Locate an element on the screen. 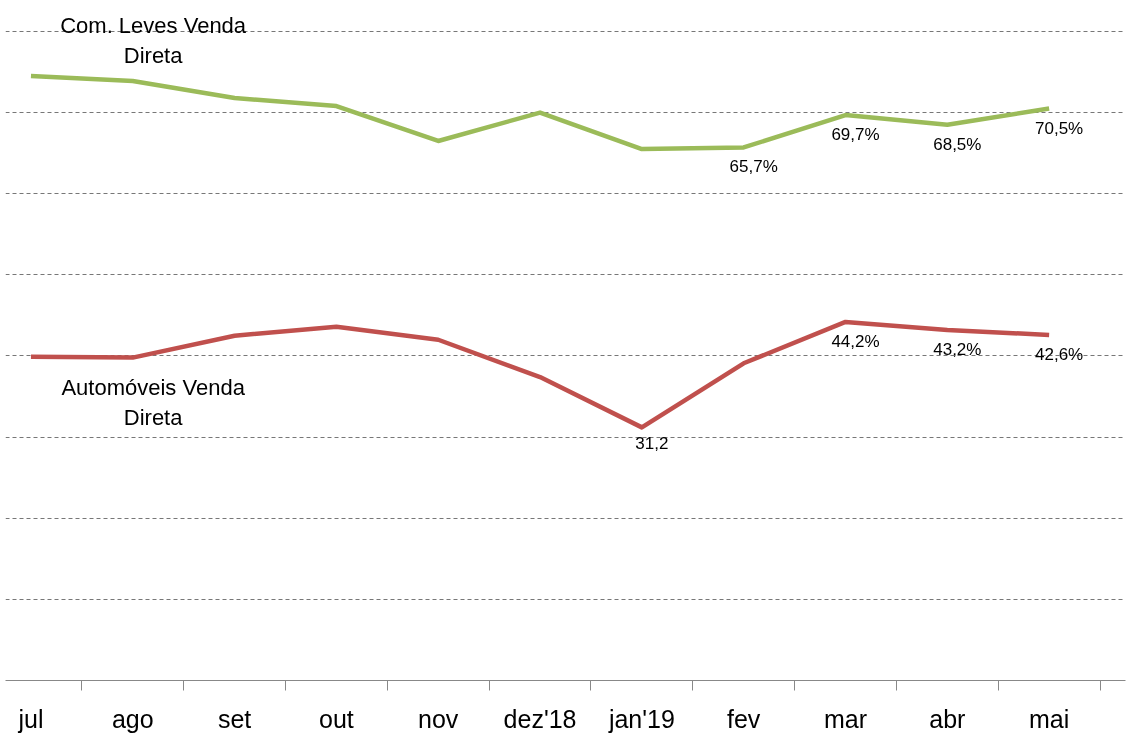 This screenshot has height=742, width=1140. x-tick-label: nov is located at coordinates (438, 718).